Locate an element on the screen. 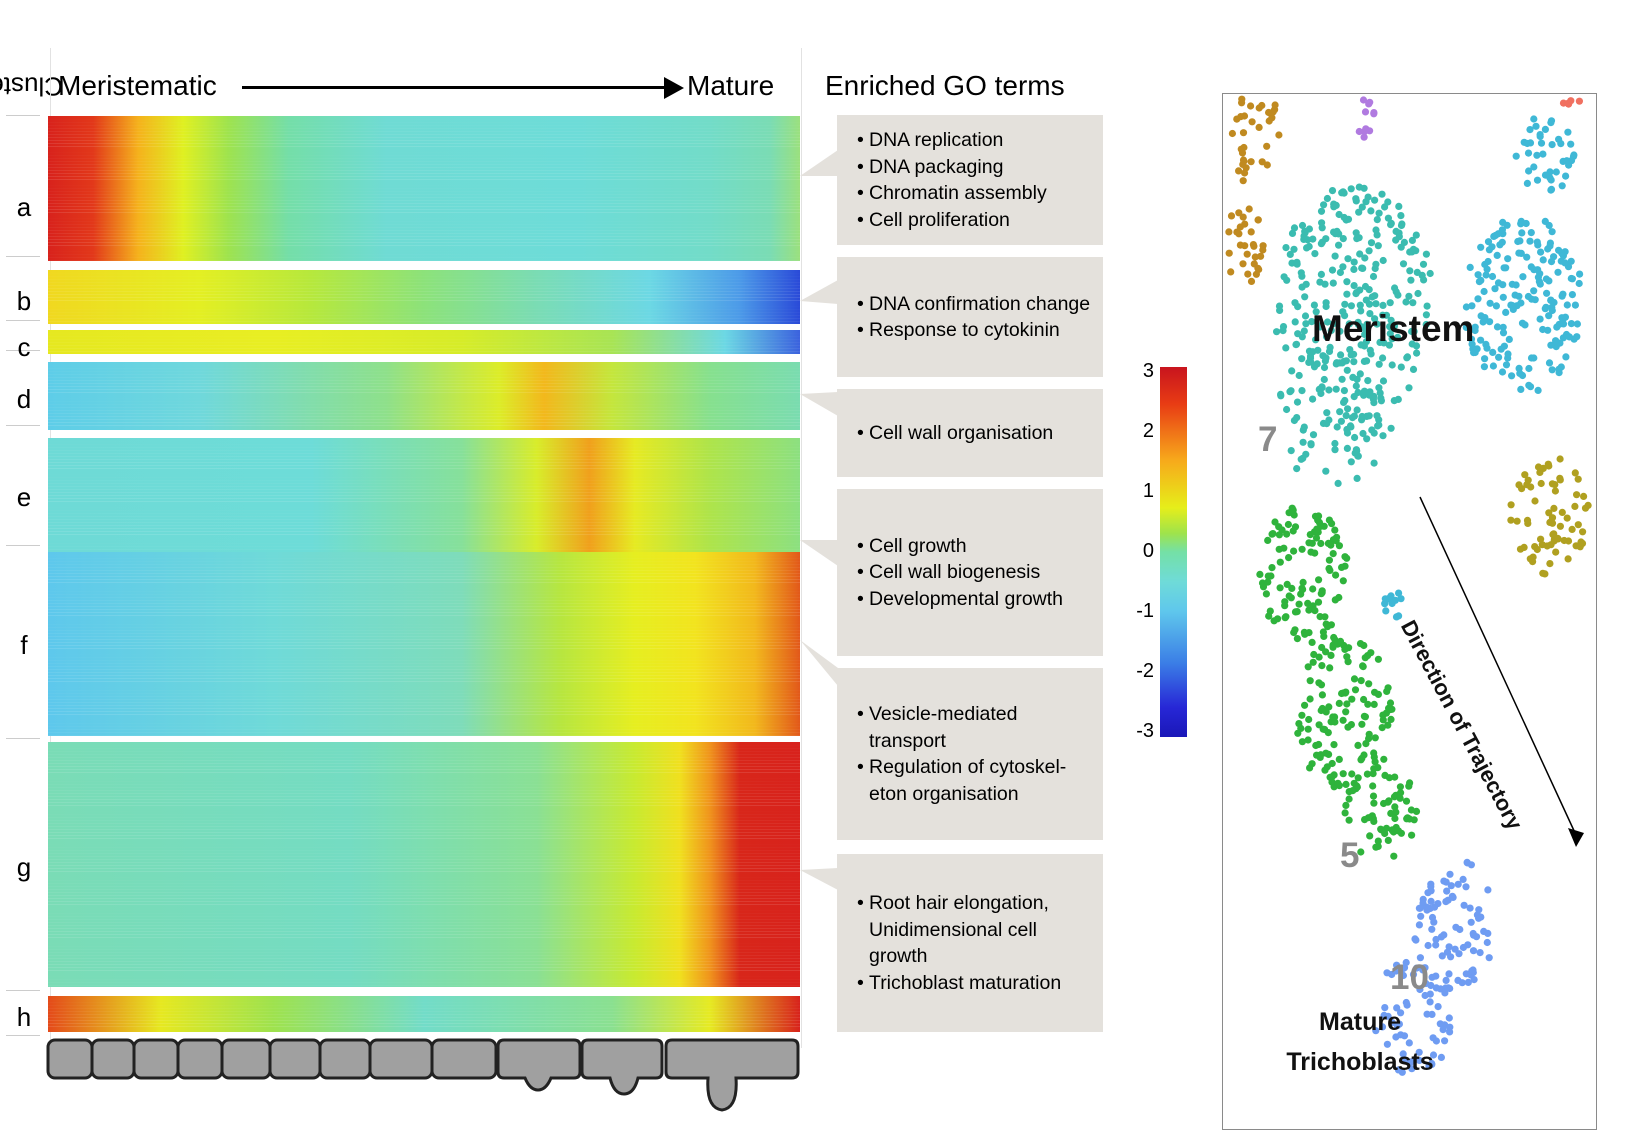  go-term: Cell proliferation is located at coordinates (977, 220).